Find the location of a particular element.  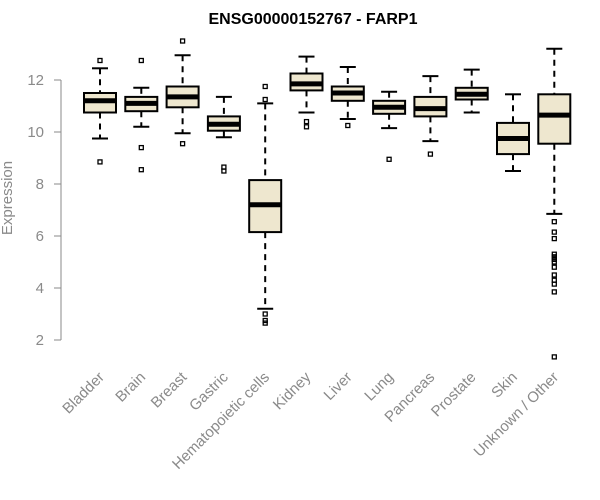

y-tick-label: 2 is located at coordinates (40, 340).